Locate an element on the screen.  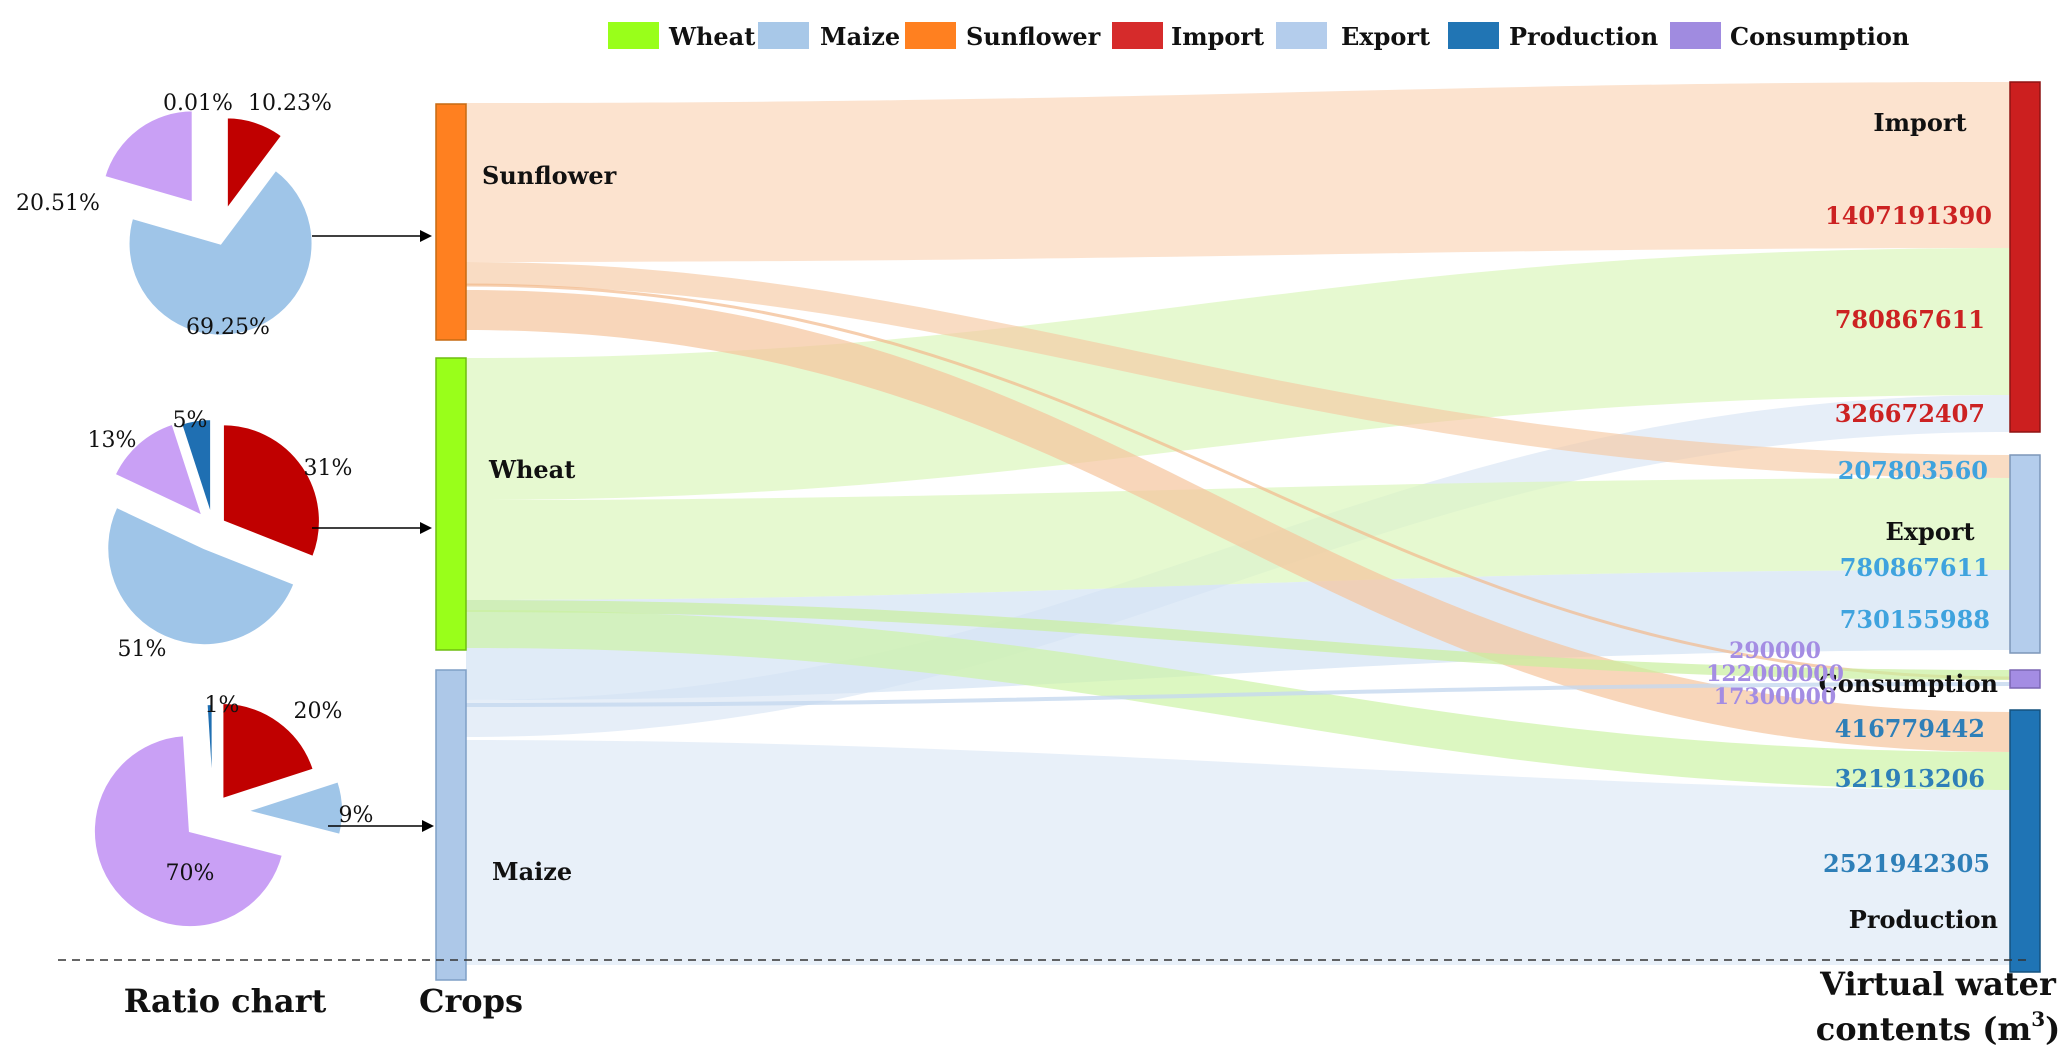
value-import-maize: 326672407 is located at coordinates (1910, 413).